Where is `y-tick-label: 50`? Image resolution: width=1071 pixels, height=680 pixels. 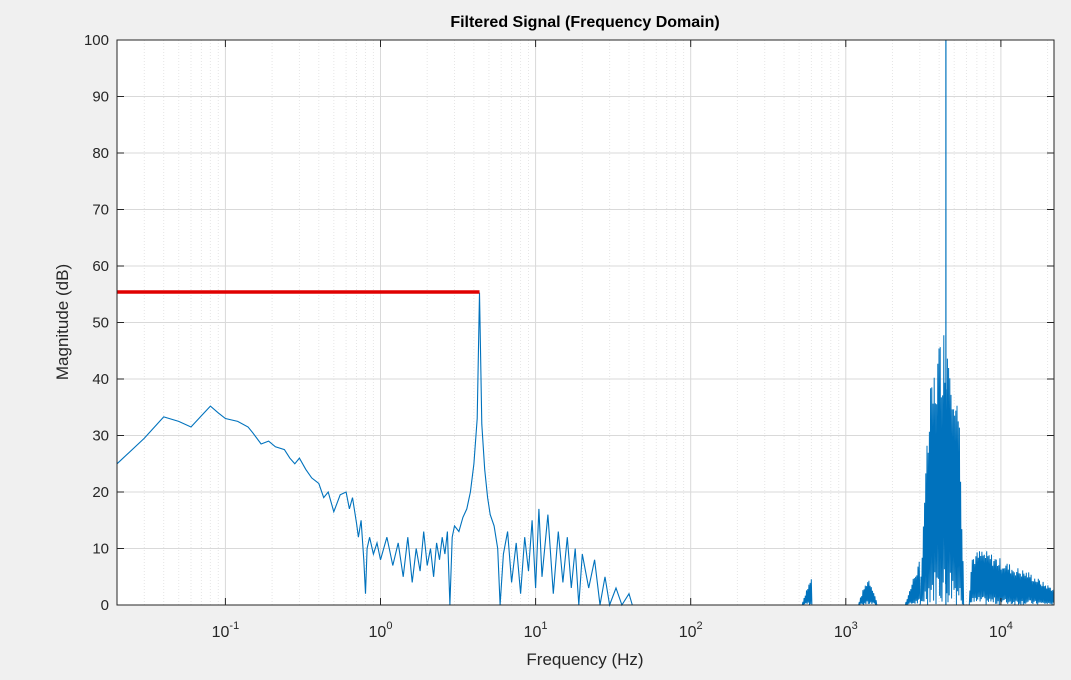 y-tick-label: 50 is located at coordinates (100, 323).